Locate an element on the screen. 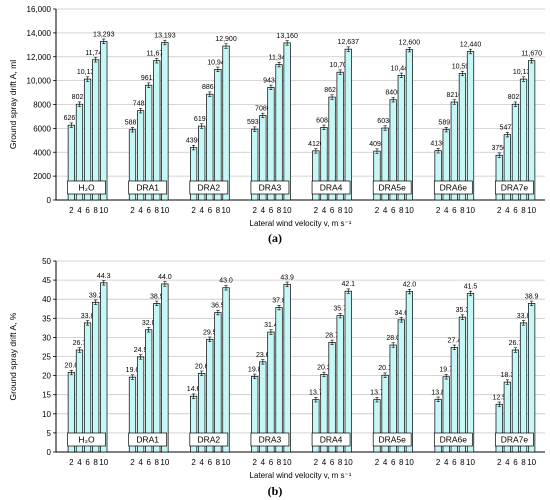 This screenshot has width=550, height=500. data-label: 4390 is located at coordinates (194, 141).